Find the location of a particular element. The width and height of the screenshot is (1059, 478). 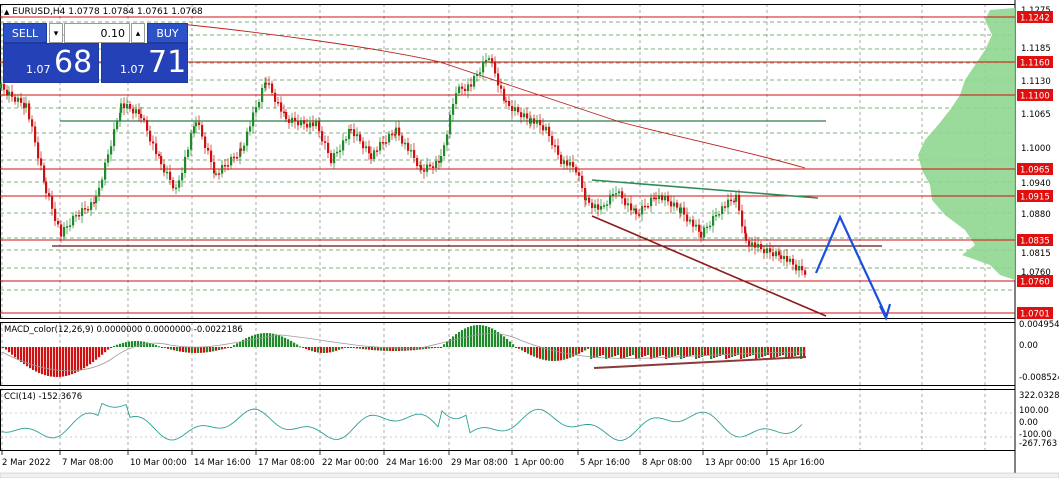

price-tag-bg is located at coordinates (1035, 17).